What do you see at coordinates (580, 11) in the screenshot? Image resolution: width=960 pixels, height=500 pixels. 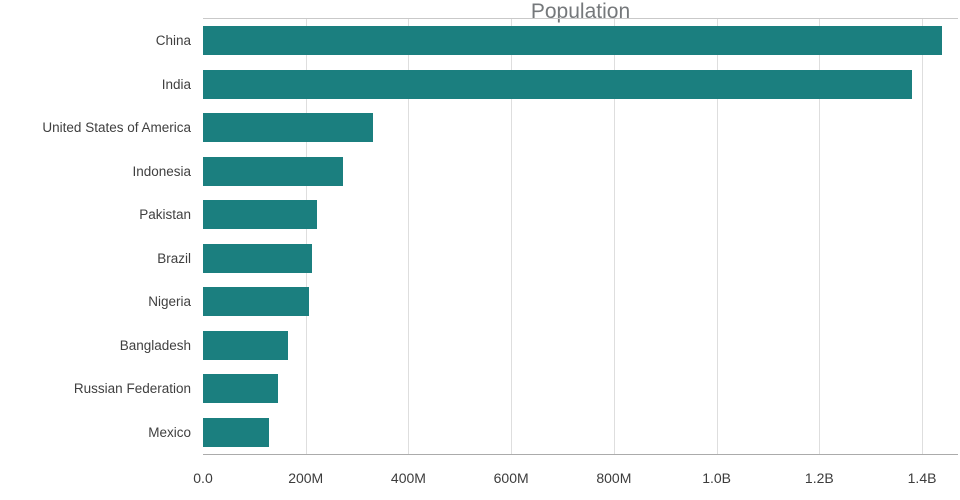 I see `chart-title: Population` at bounding box center [580, 11].